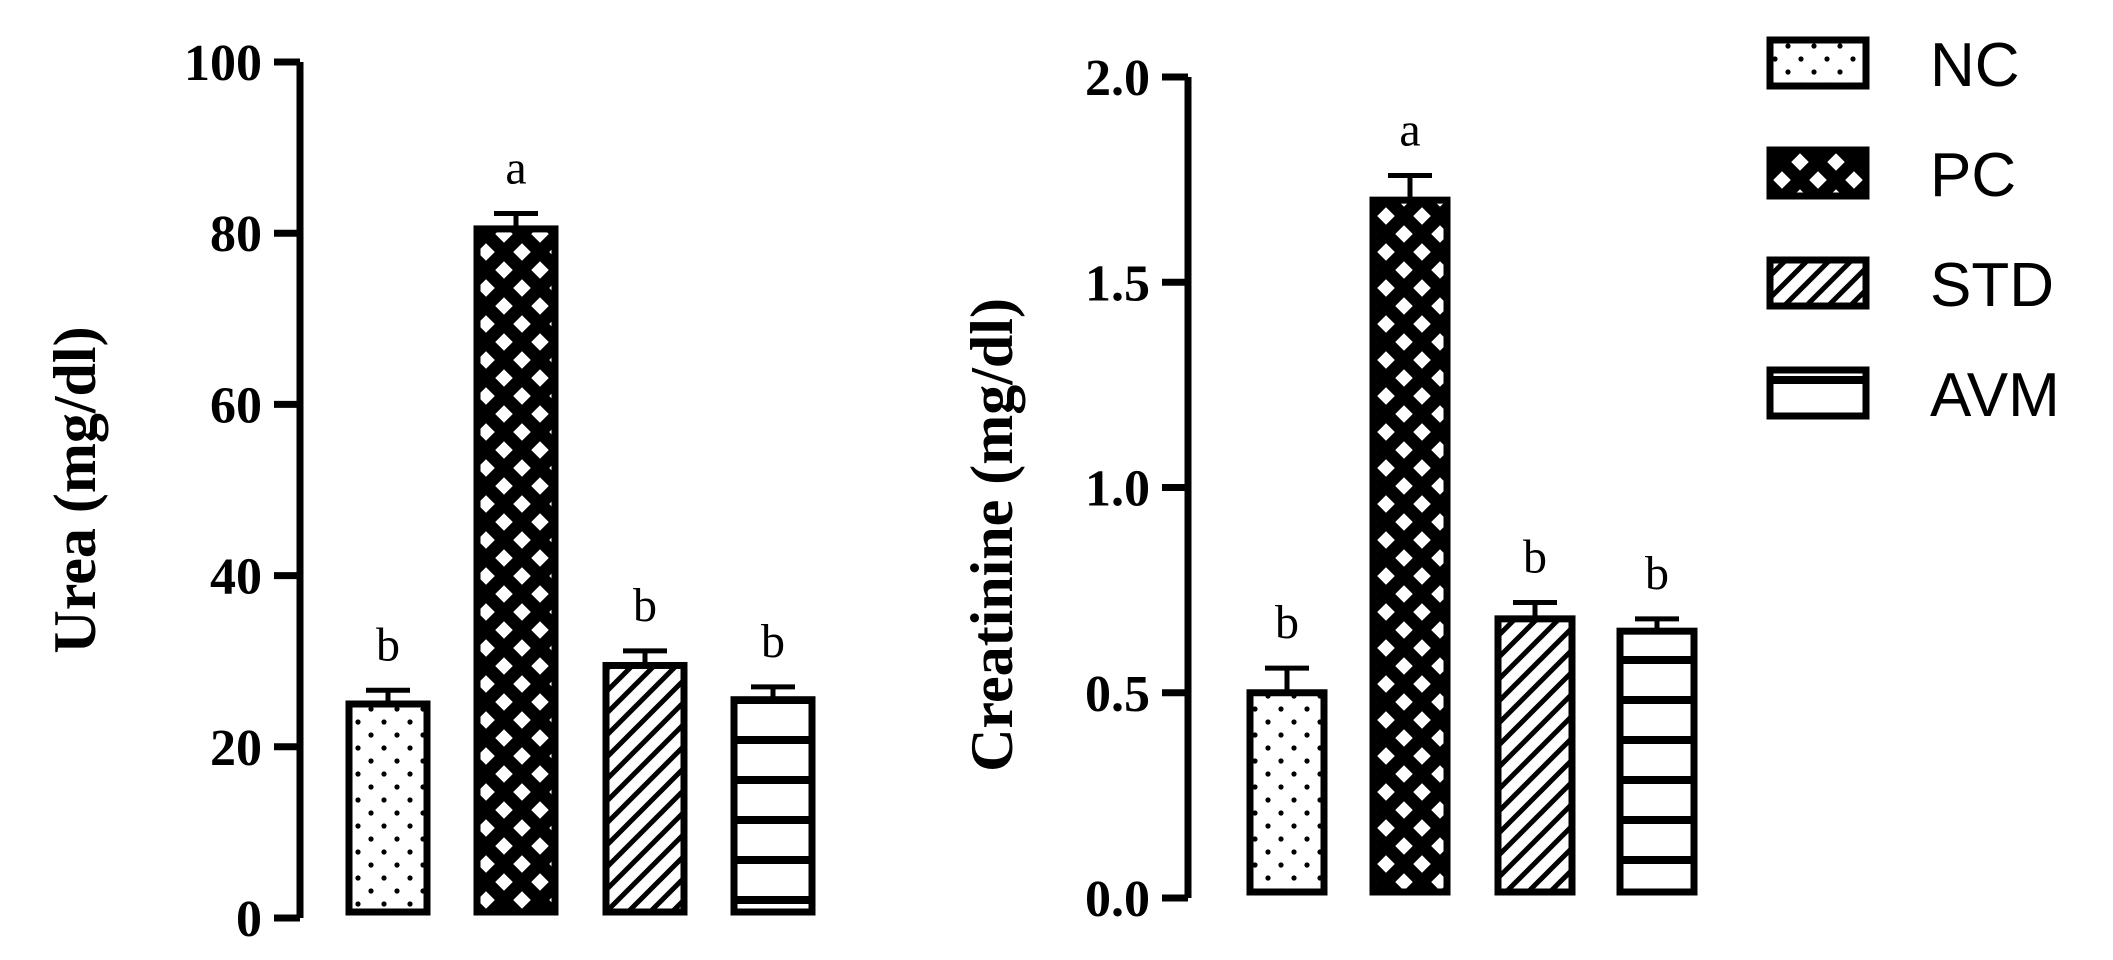 This screenshot has width=2113, height=960. What do you see at coordinates (1117, 899) in the screenshot?
I see `creatinine-y-tick-label: 0.0` at bounding box center [1117, 899].